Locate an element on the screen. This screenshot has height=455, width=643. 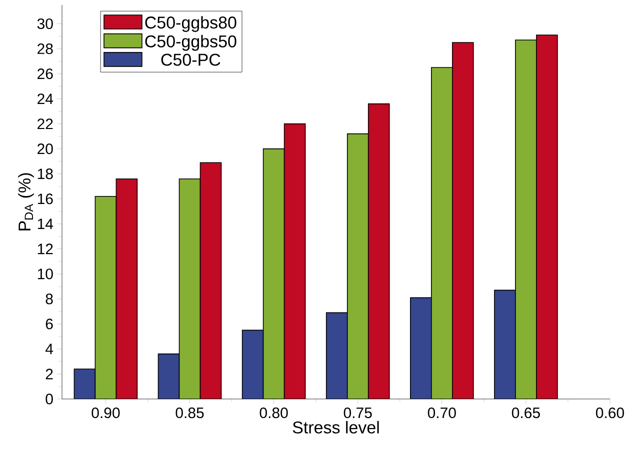
legend-label: C50-ggbs50 is located at coordinates (190, 42).